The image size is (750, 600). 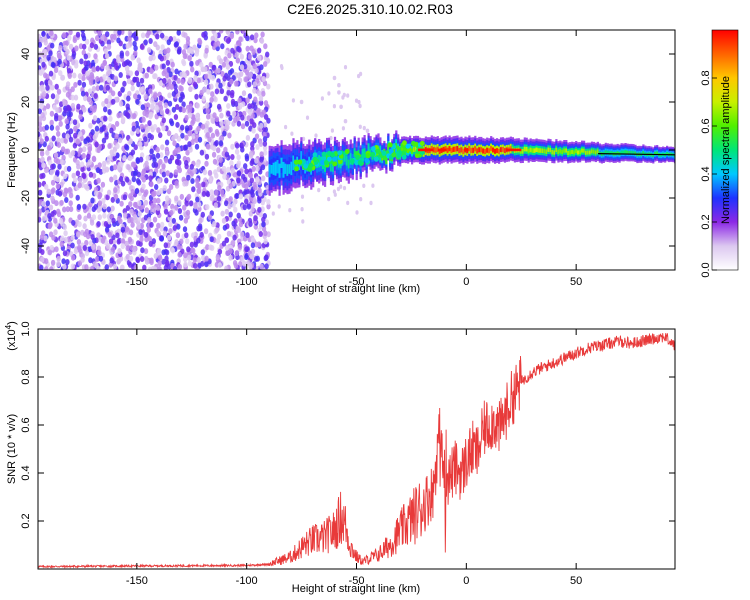 What do you see at coordinates (725, 150) in the screenshot?
I see `colorbar-gradient` at bounding box center [725, 150].